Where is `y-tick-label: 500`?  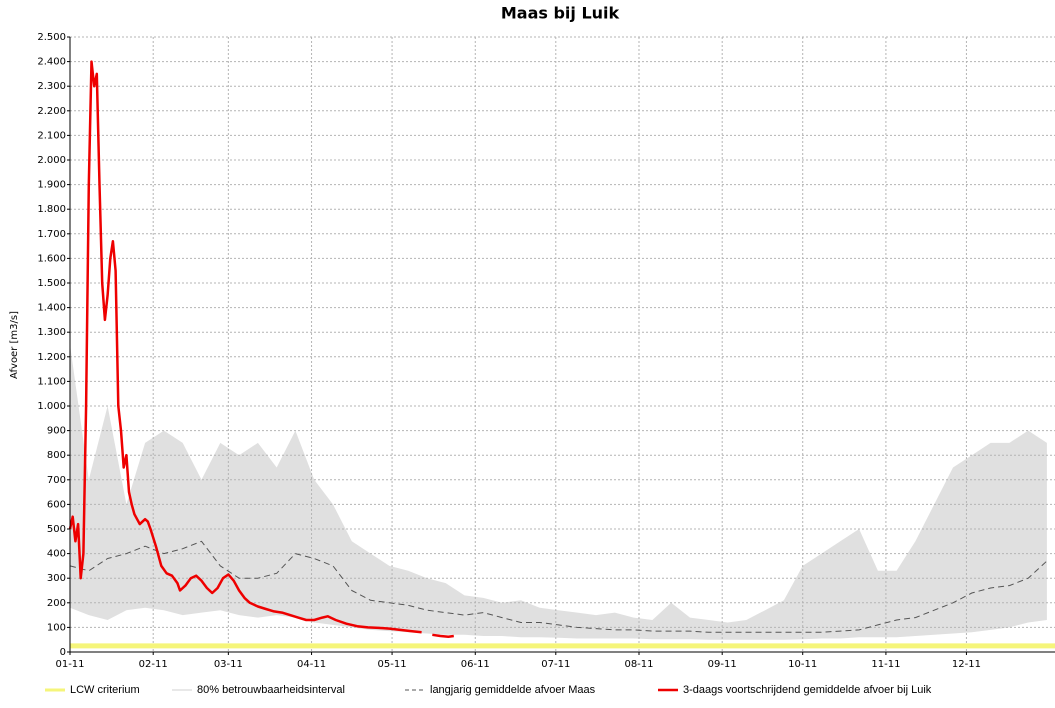 y-tick-label: 500 is located at coordinates (56, 529).